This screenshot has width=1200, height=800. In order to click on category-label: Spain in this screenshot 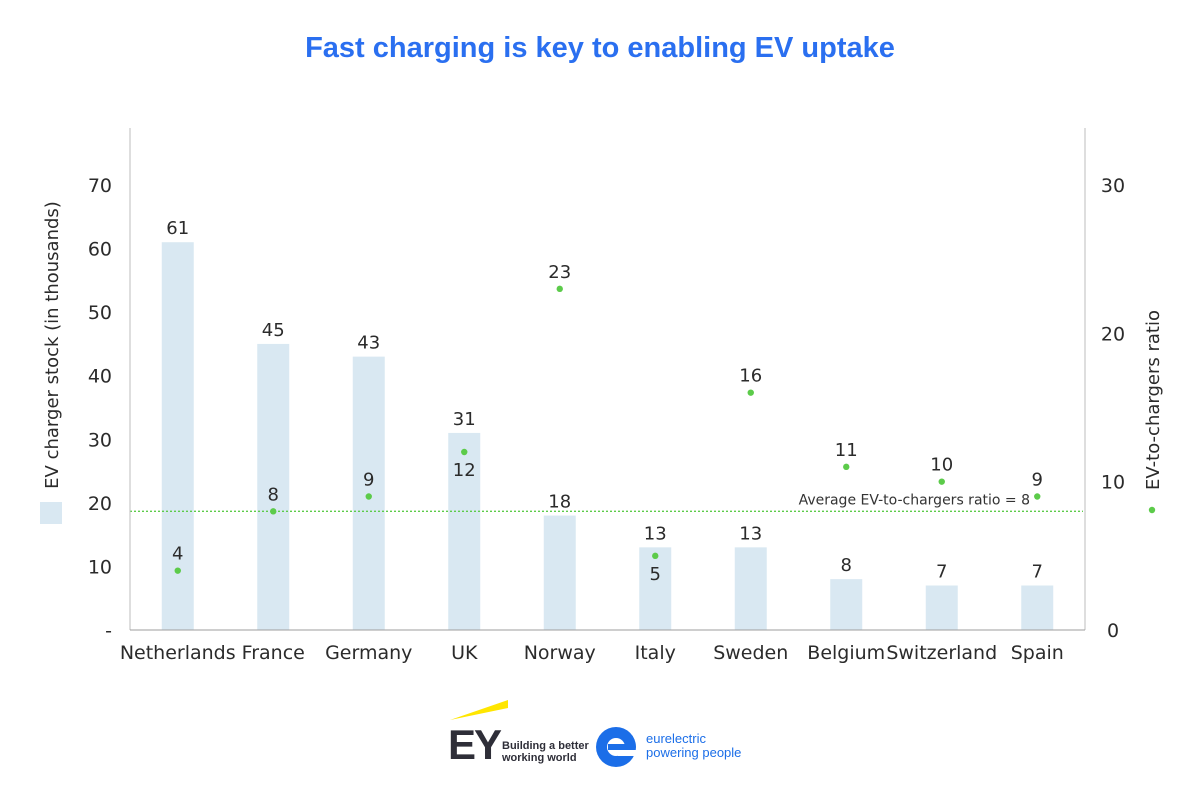, I will do `click(1037, 653)`.